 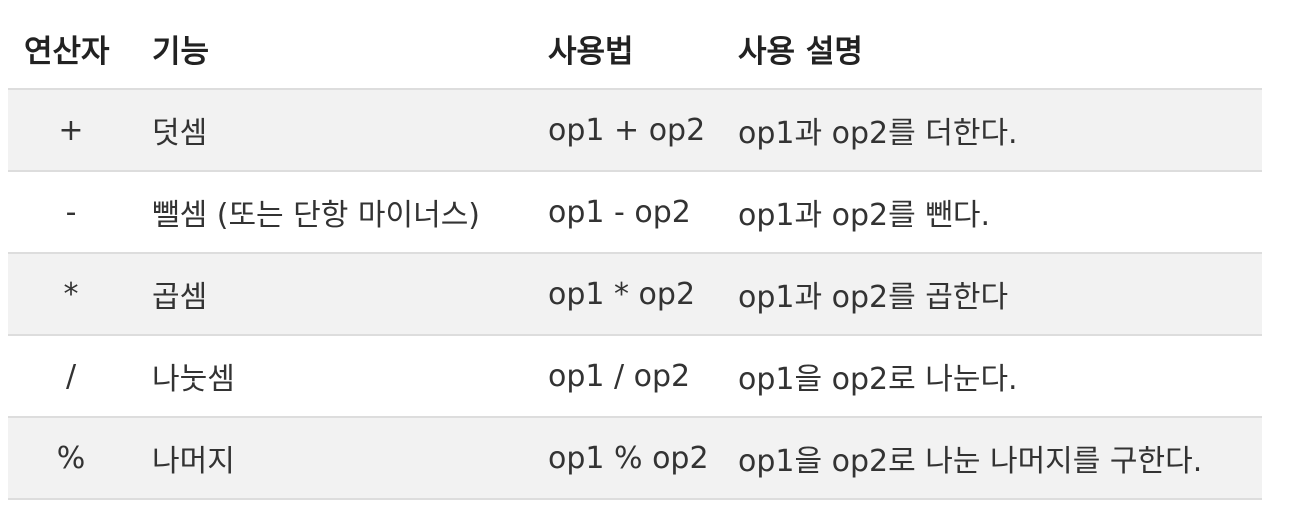 I want to click on function-cell: 덧셈, so click(x=341, y=130).